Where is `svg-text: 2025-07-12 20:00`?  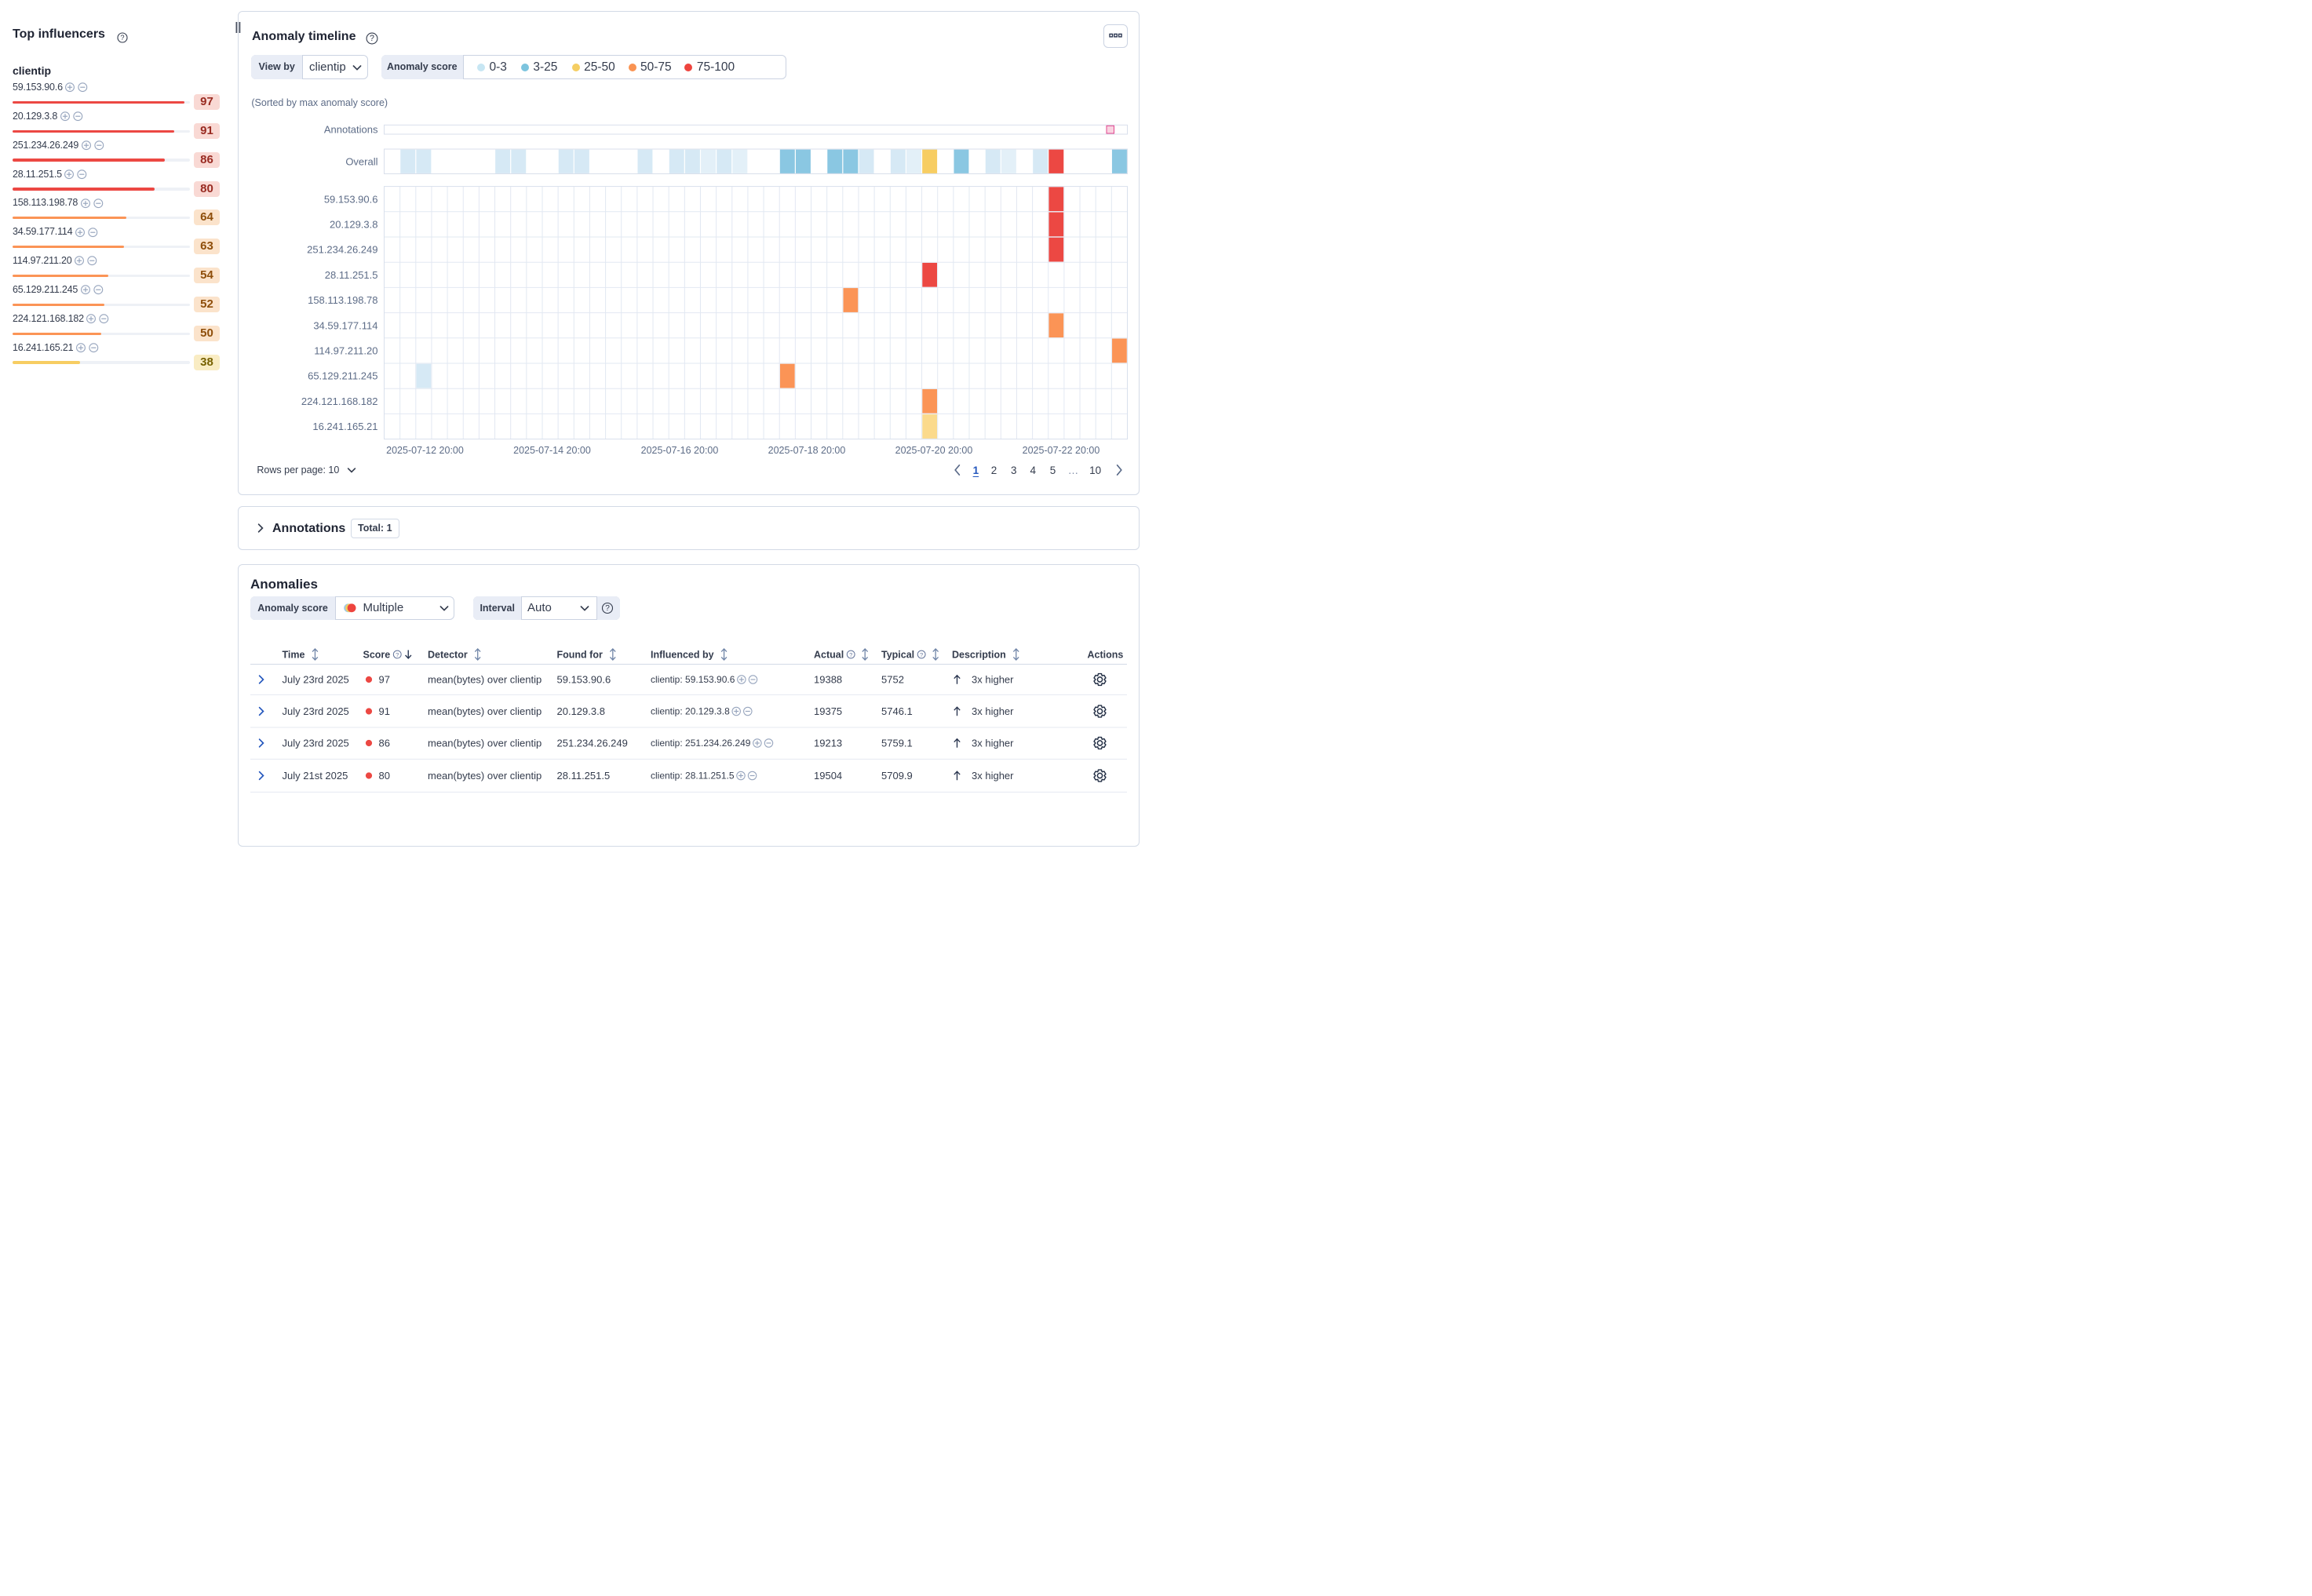
svg-text: 2025-07-12 20:00 is located at coordinates (425, 450).